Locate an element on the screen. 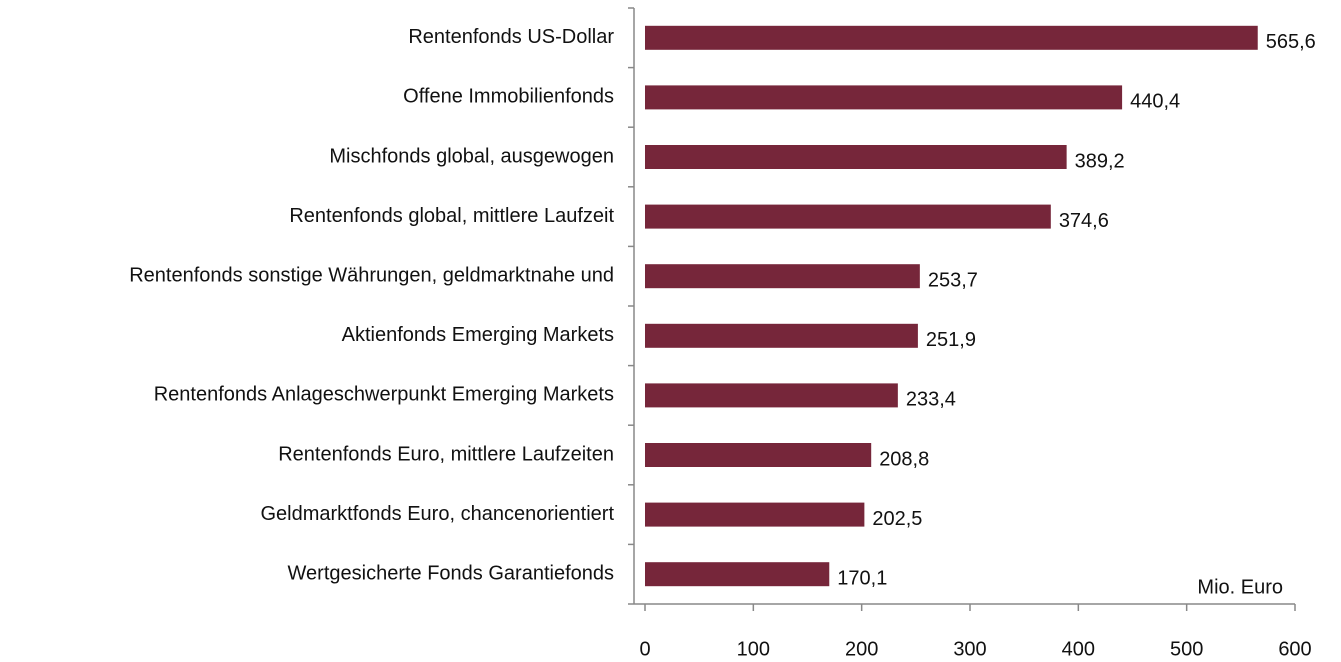  category-label: Geldmarktfonds Euro, chancenorientiert is located at coordinates (437, 514).